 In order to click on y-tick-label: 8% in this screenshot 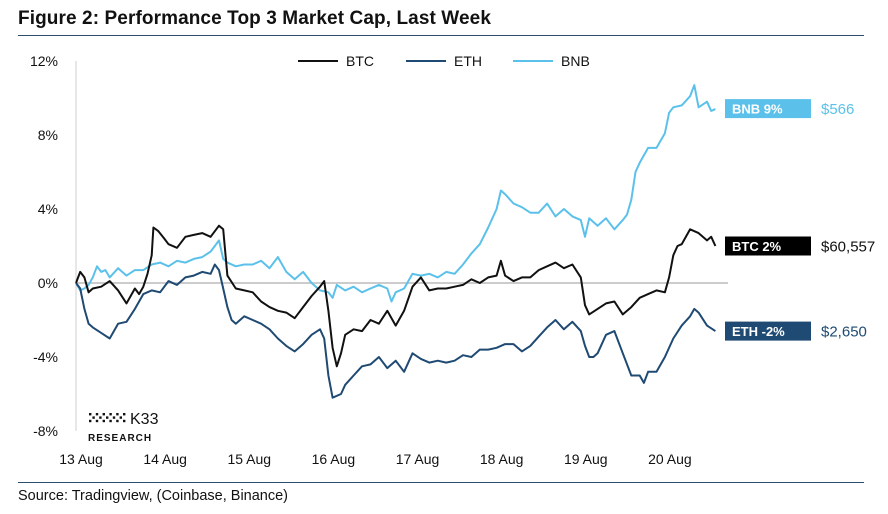, I will do `click(48, 135)`.